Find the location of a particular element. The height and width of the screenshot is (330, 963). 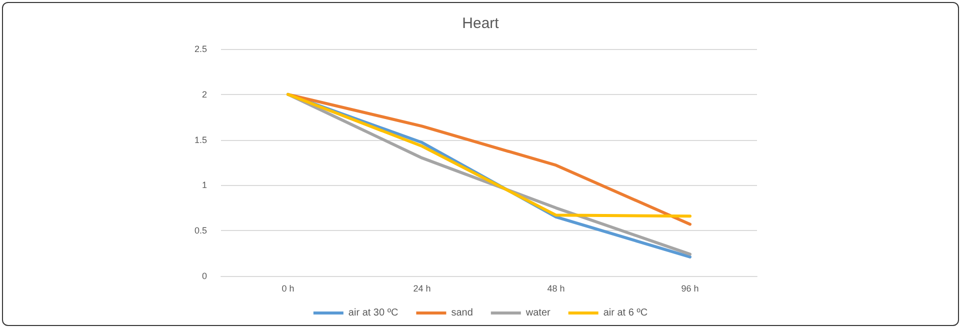

legend-label: air at 30 ºC is located at coordinates (373, 313).